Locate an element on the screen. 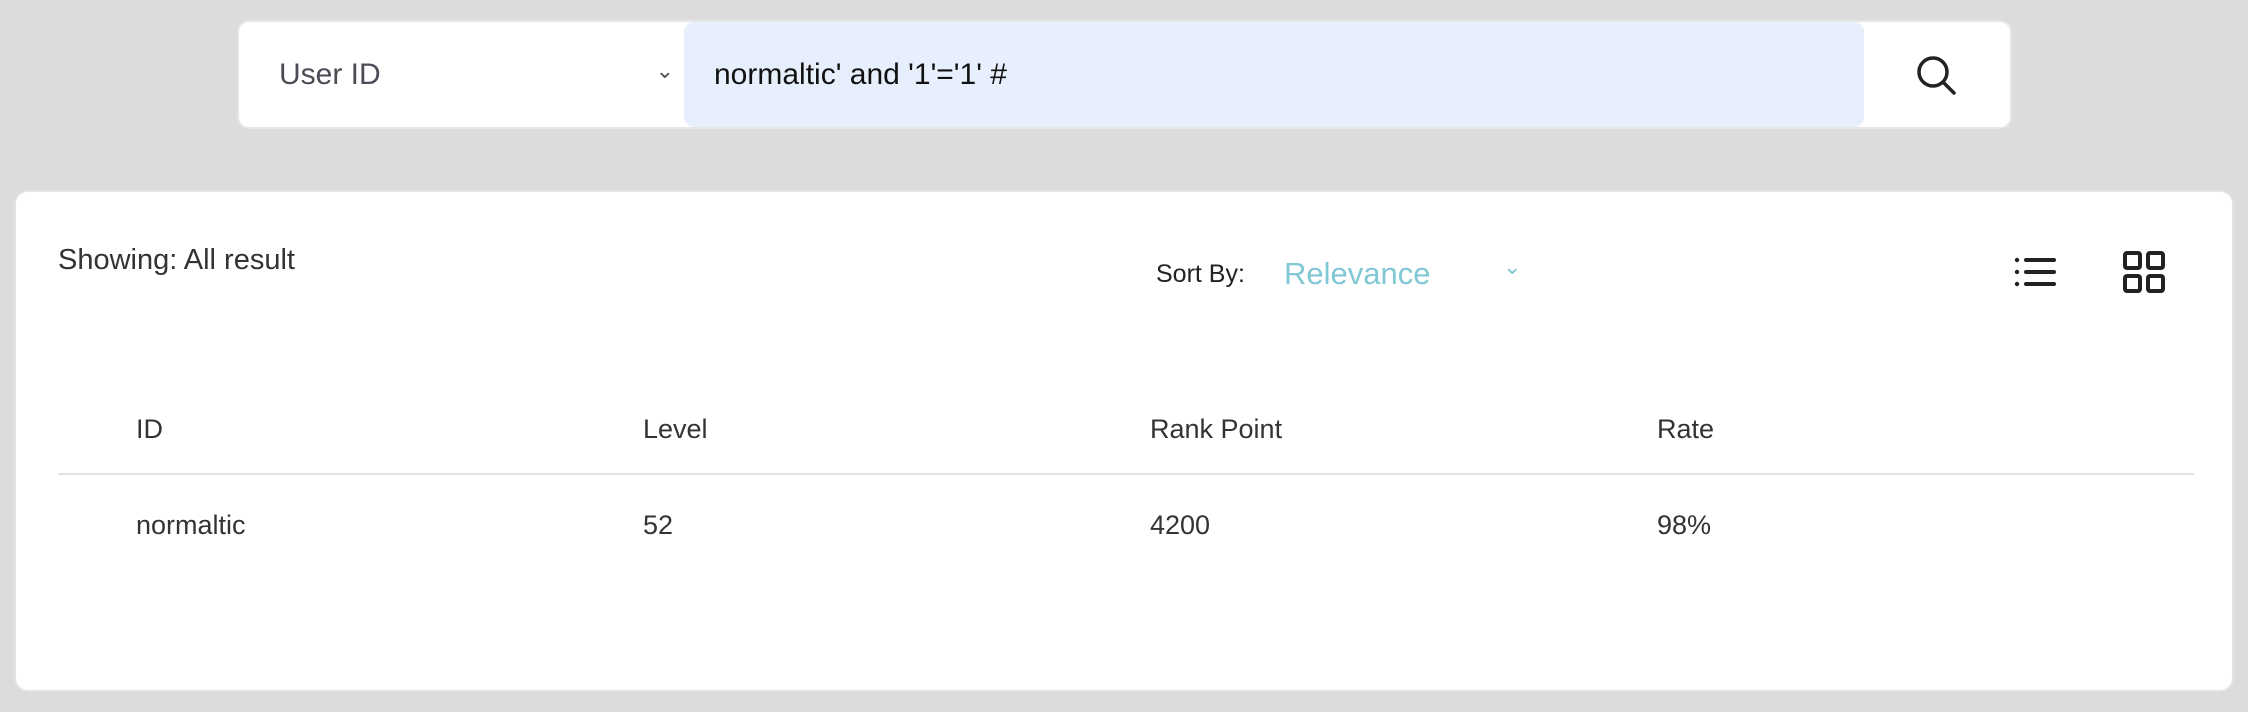  list-view-icon is located at coordinates (2035, 272).